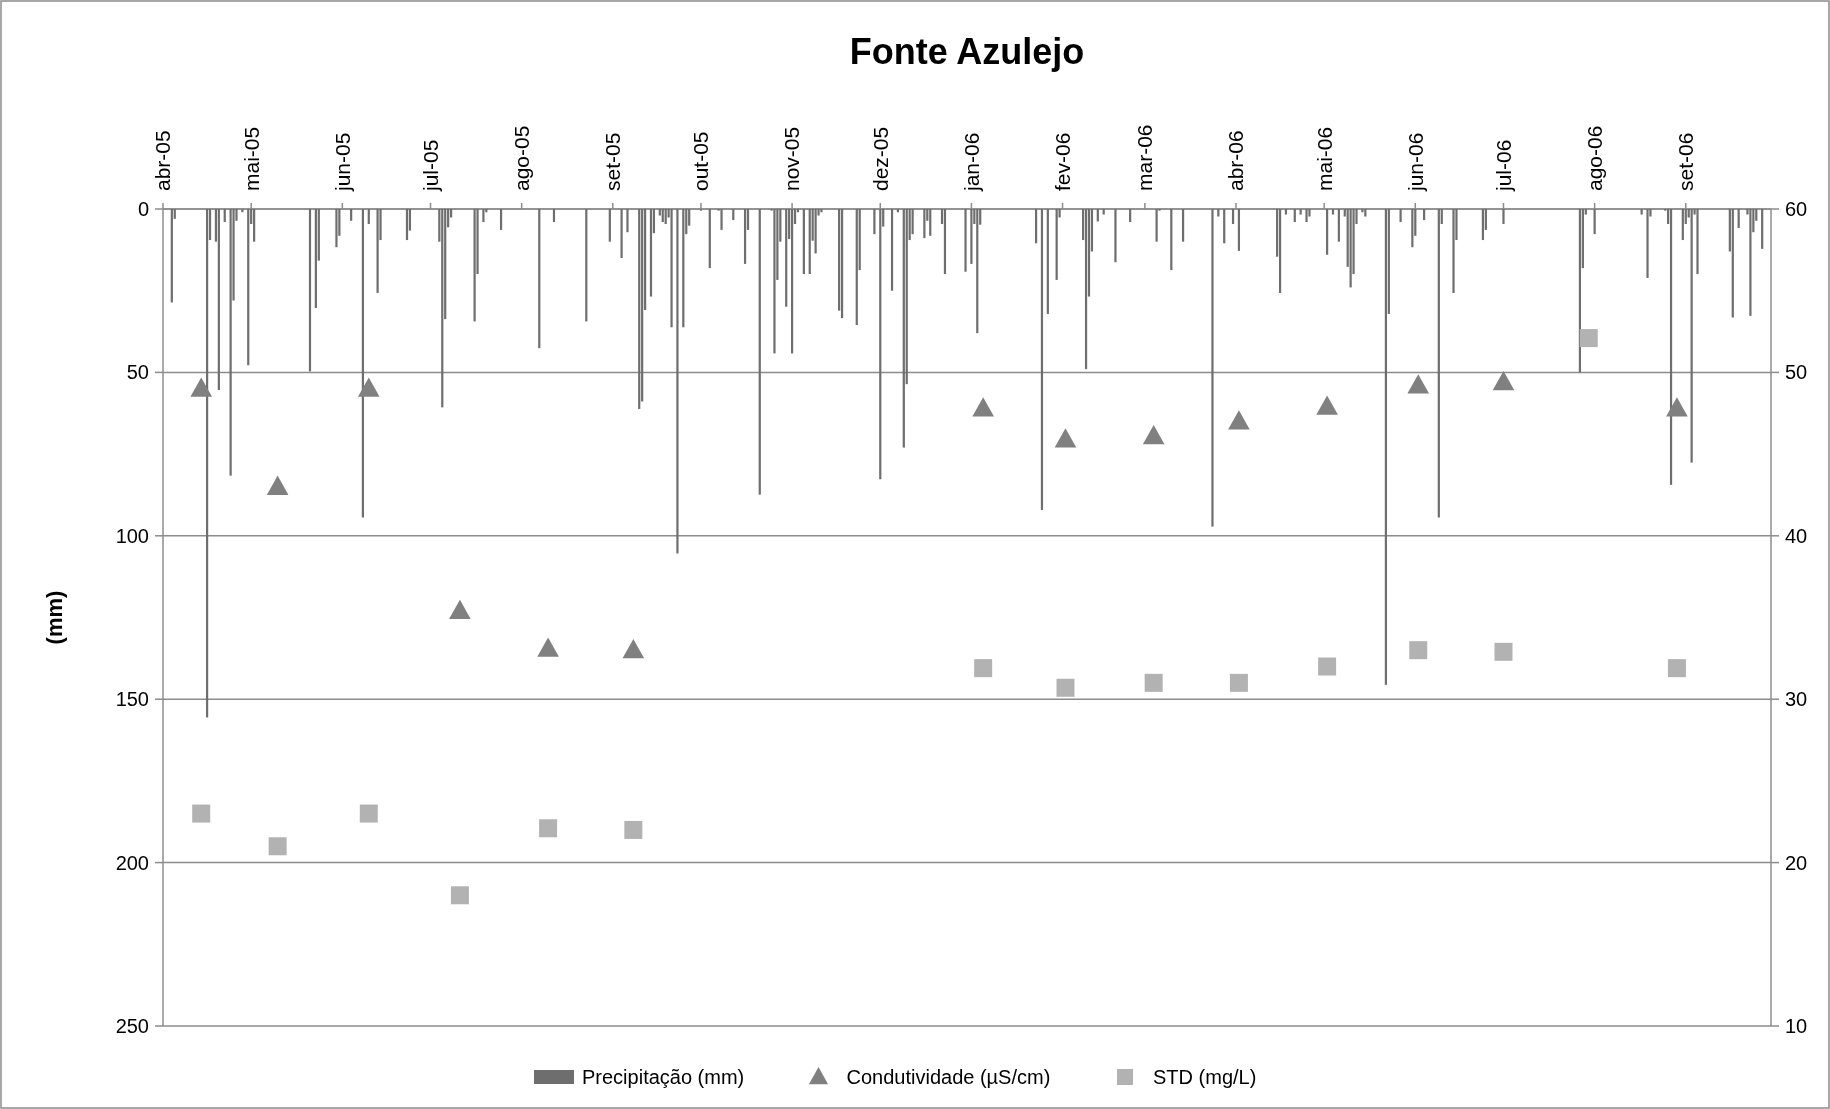  Describe the element at coordinates (251, 158) in the screenshot. I see `x-tick-label: mai-05` at that location.